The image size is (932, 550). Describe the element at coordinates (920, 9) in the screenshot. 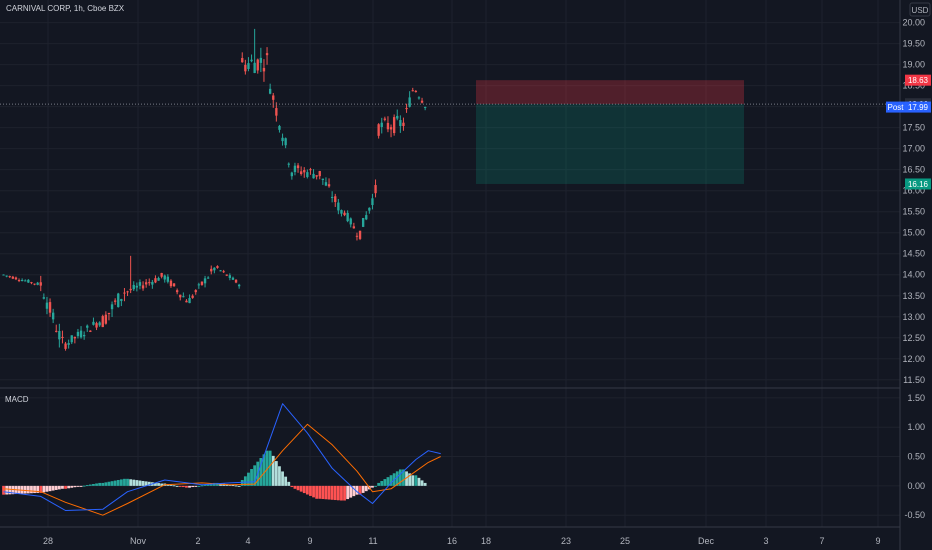

I see `currency-badge` at that location.